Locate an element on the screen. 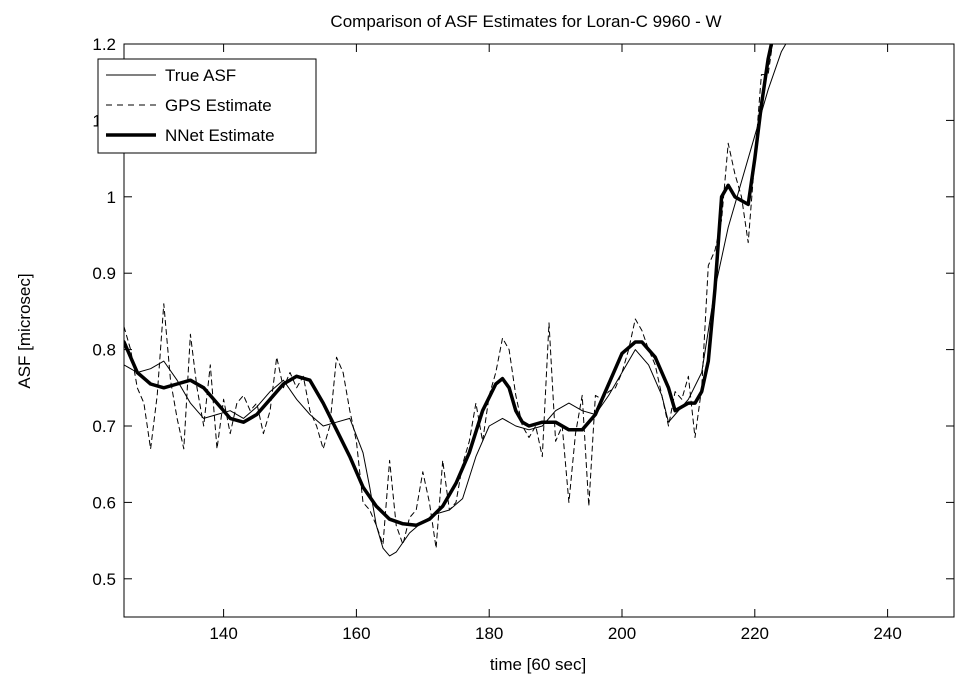 This screenshot has width=962, height=684. x-tick-label-160: 160 is located at coordinates (356, 633).